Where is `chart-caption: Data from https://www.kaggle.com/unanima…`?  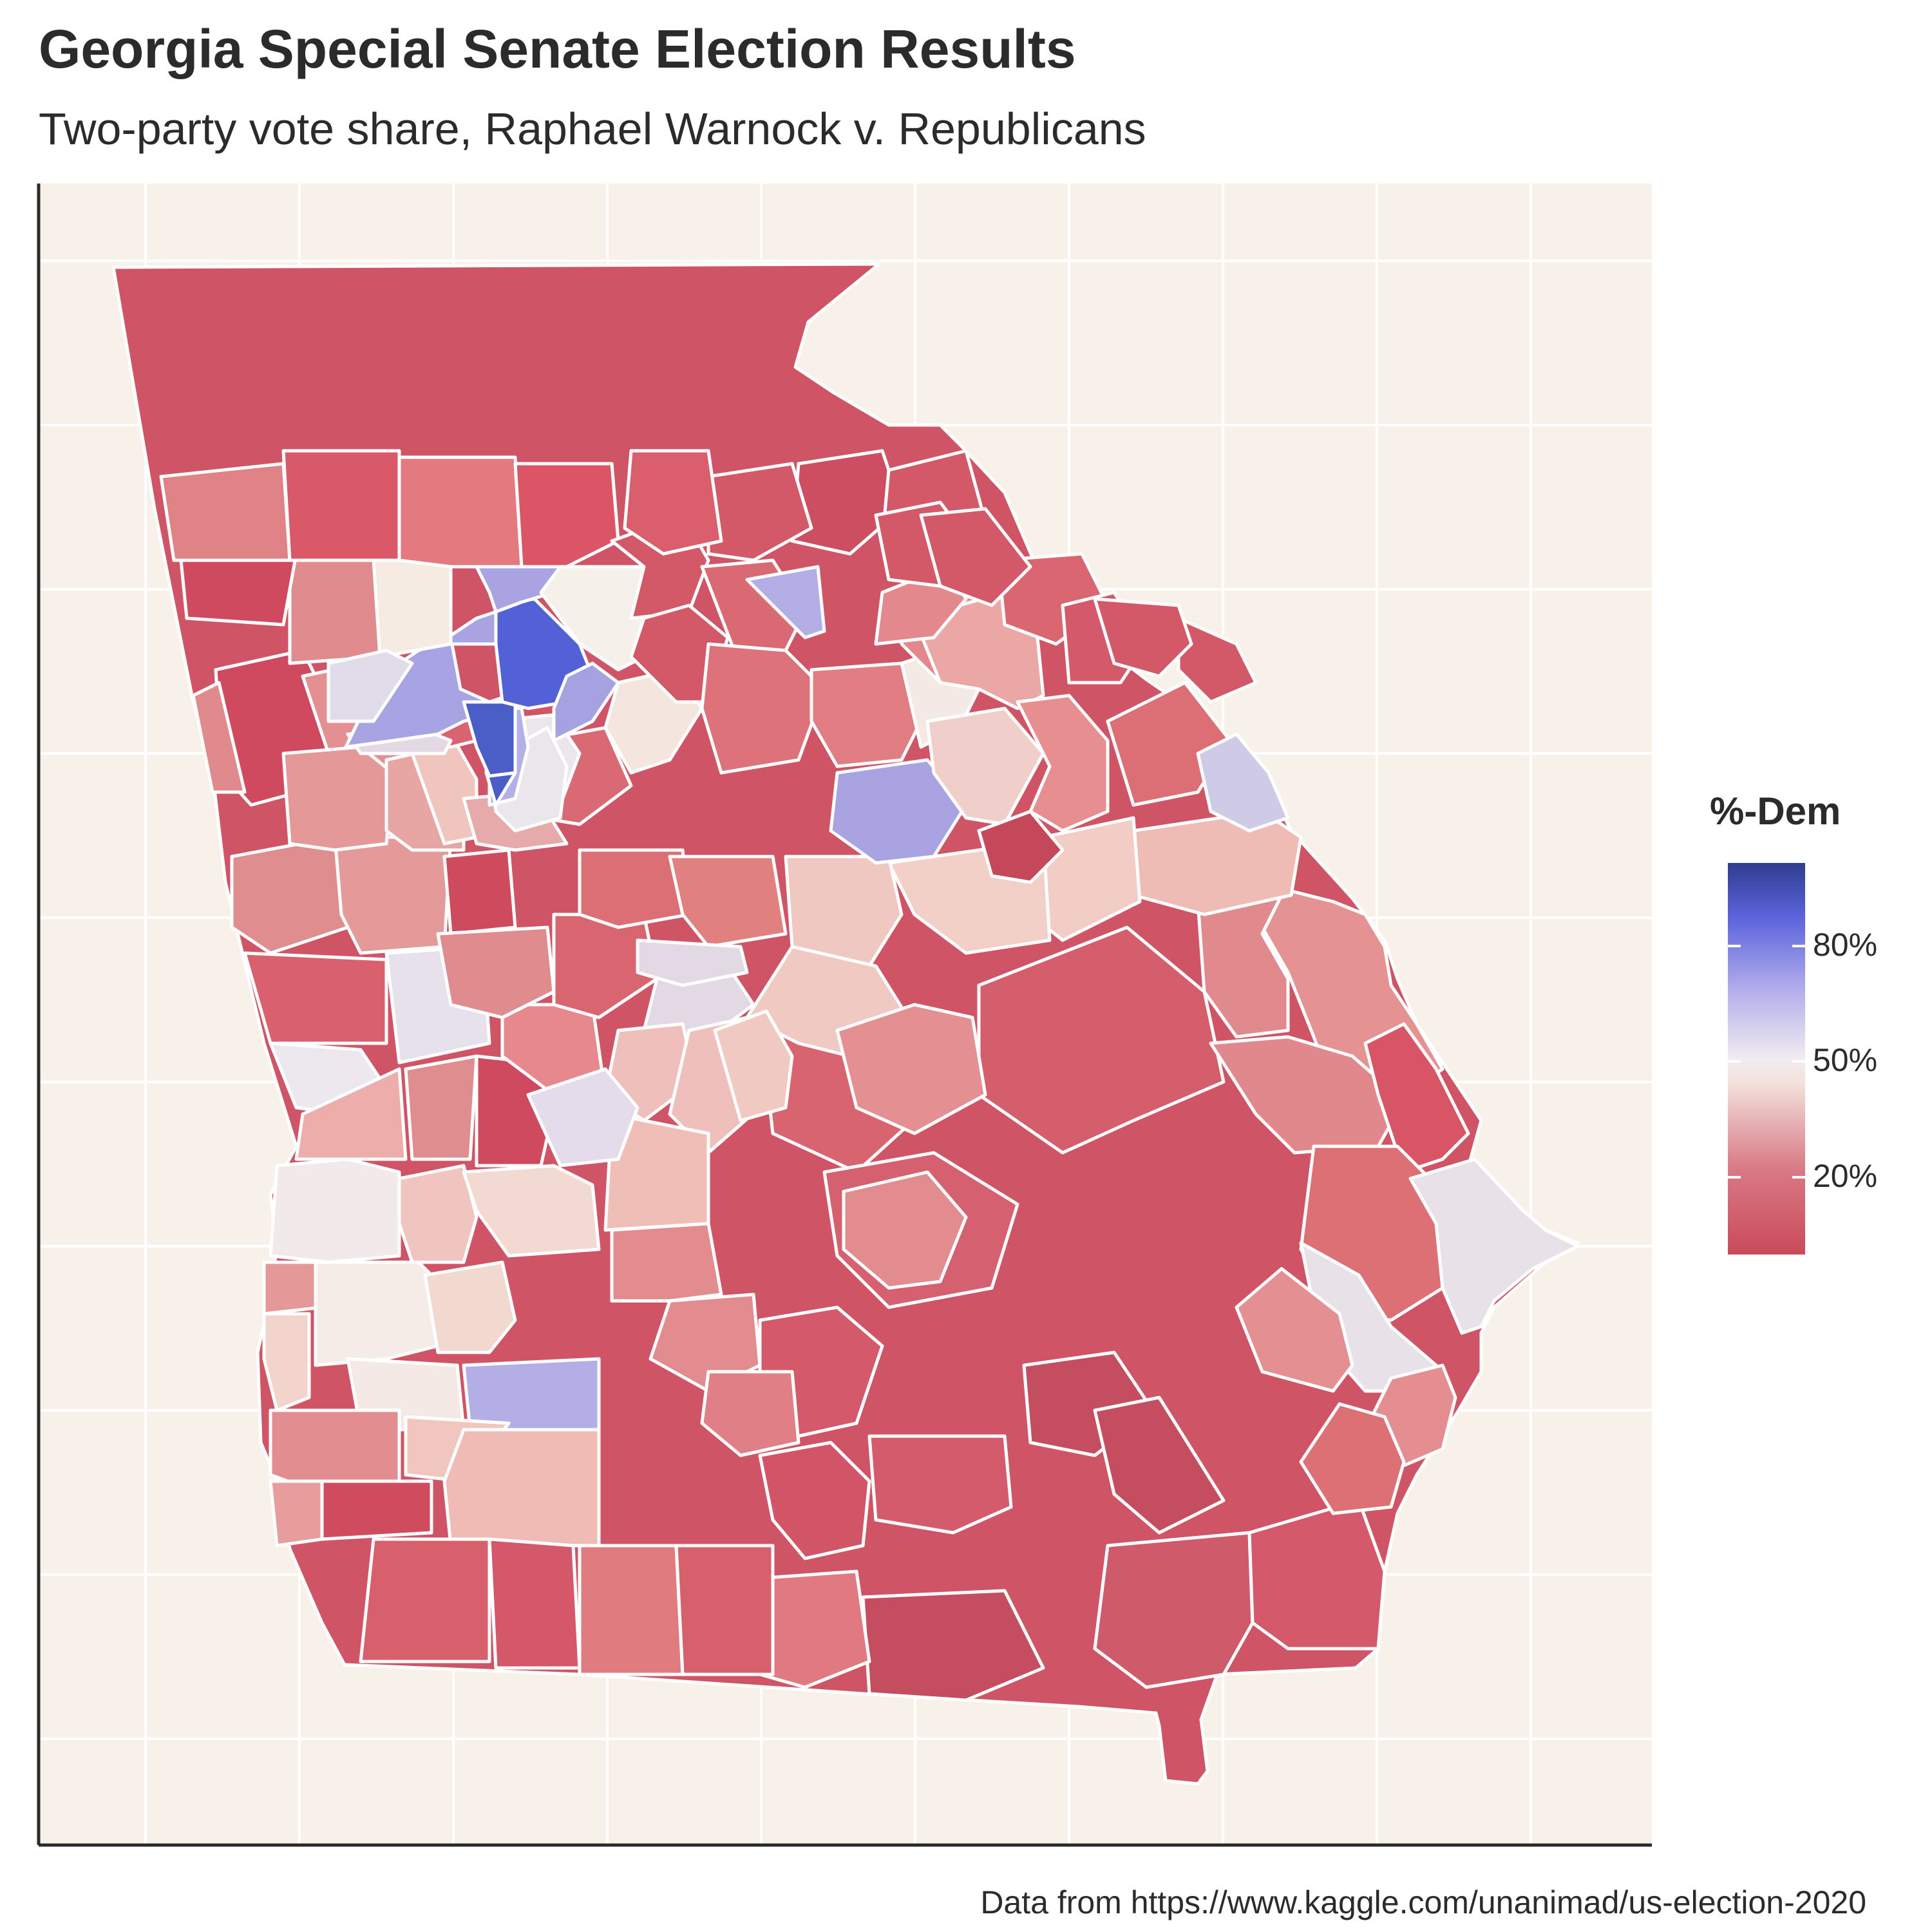 chart-caption: Data from https://www.kaggle.com/unanima… is located at coordinates (1423, 1902).